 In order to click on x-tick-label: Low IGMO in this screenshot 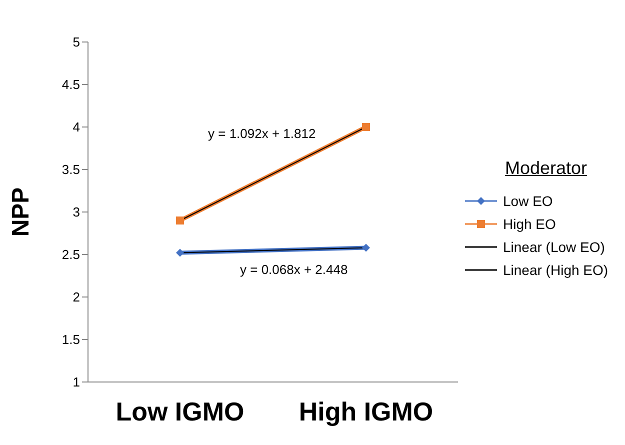, I will do `click(180, 411)`.